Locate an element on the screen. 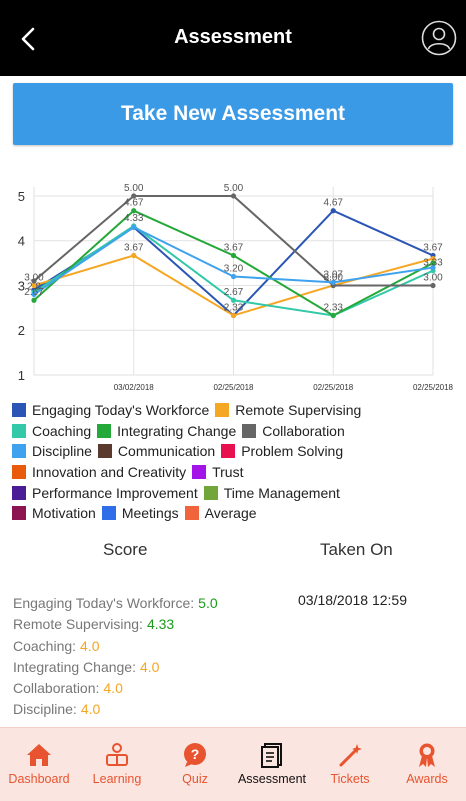  bottom-tab-bar: Dashboard Learning ? Quiz Assessment is located at coordinates (233, 764).